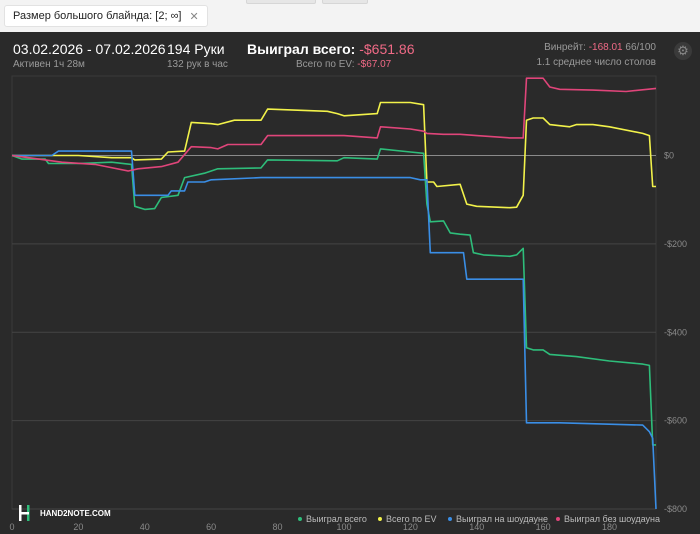 Image resolution: width=700 pixels, height=534 pixels. I want to click on legend-label: Выиграл на шоудауне, so click(502, 519).